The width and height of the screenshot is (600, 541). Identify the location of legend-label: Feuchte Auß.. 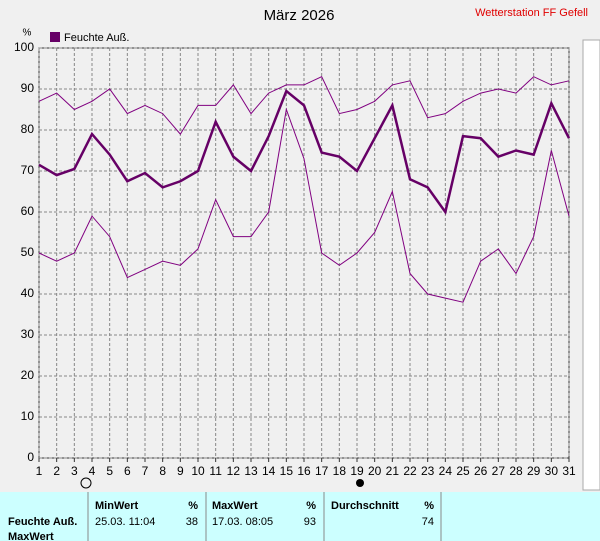
(96, 38).